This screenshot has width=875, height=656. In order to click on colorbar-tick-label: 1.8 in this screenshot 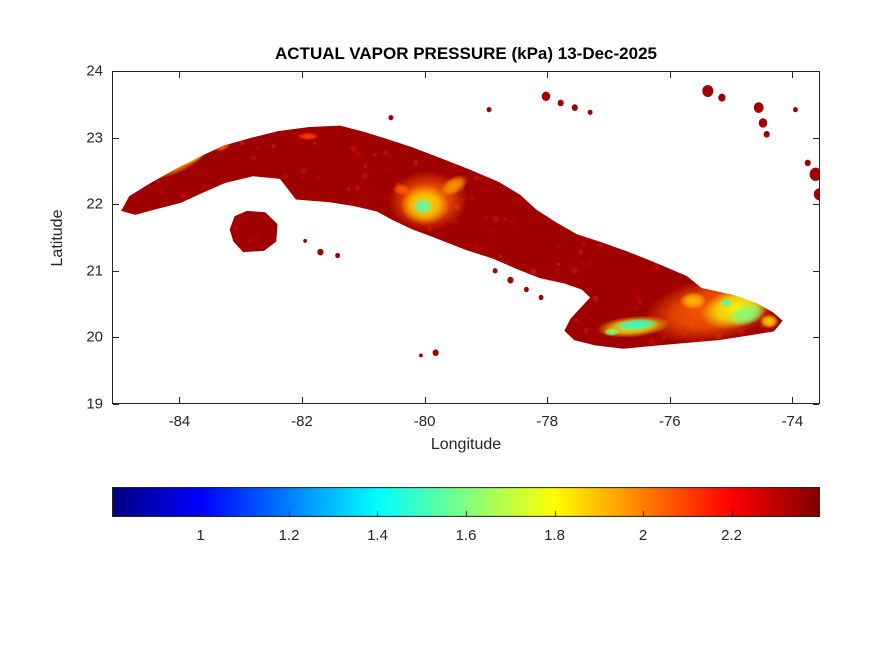, I will do `click(554, 535)`.